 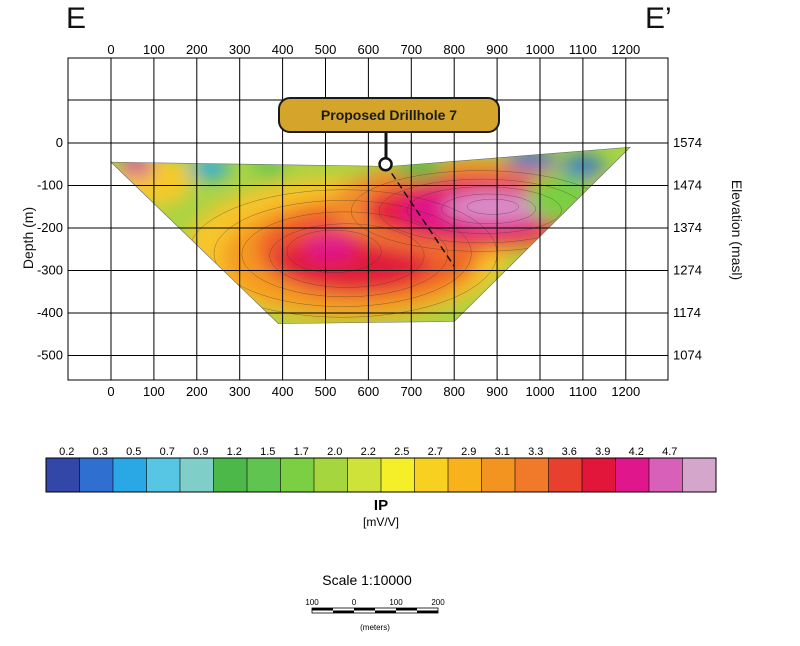 I want to click on colorbar-tick-label: 1.7, so click(x=301, y=452).